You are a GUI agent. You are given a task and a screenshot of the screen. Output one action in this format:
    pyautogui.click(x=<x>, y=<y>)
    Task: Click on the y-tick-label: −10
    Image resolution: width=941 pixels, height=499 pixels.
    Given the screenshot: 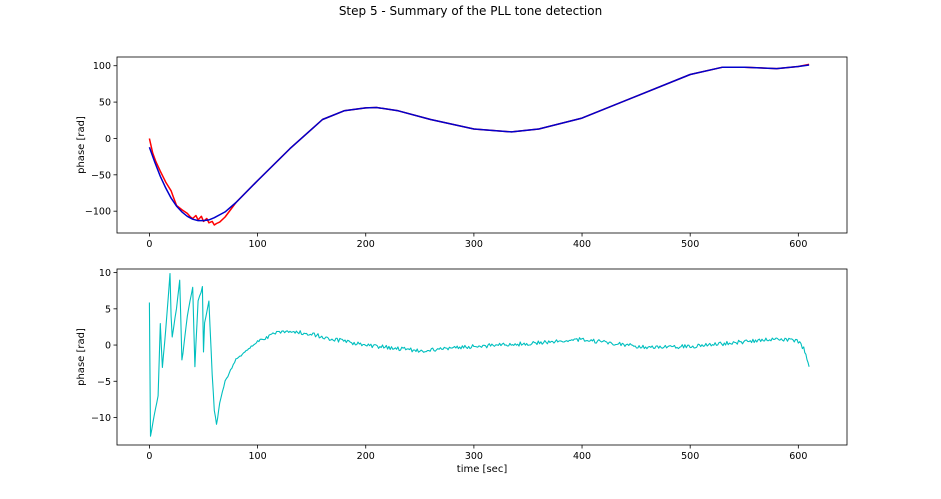 What is the action you would take?
    pyautogui.click(x=101, y=418)
    